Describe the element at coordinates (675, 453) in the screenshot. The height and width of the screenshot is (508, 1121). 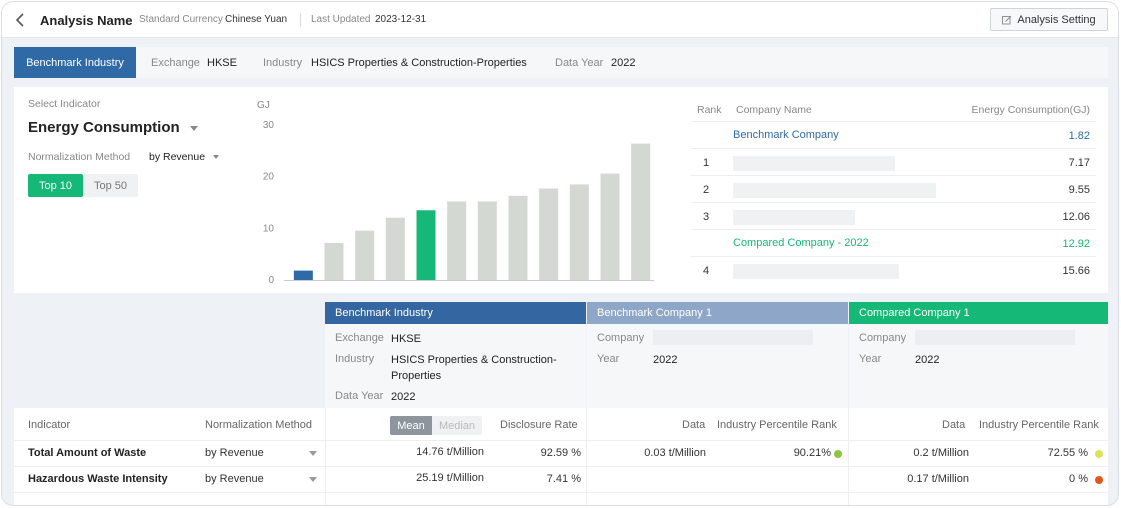
I see `bench-data-value: 0.03 t/Million` at that location.